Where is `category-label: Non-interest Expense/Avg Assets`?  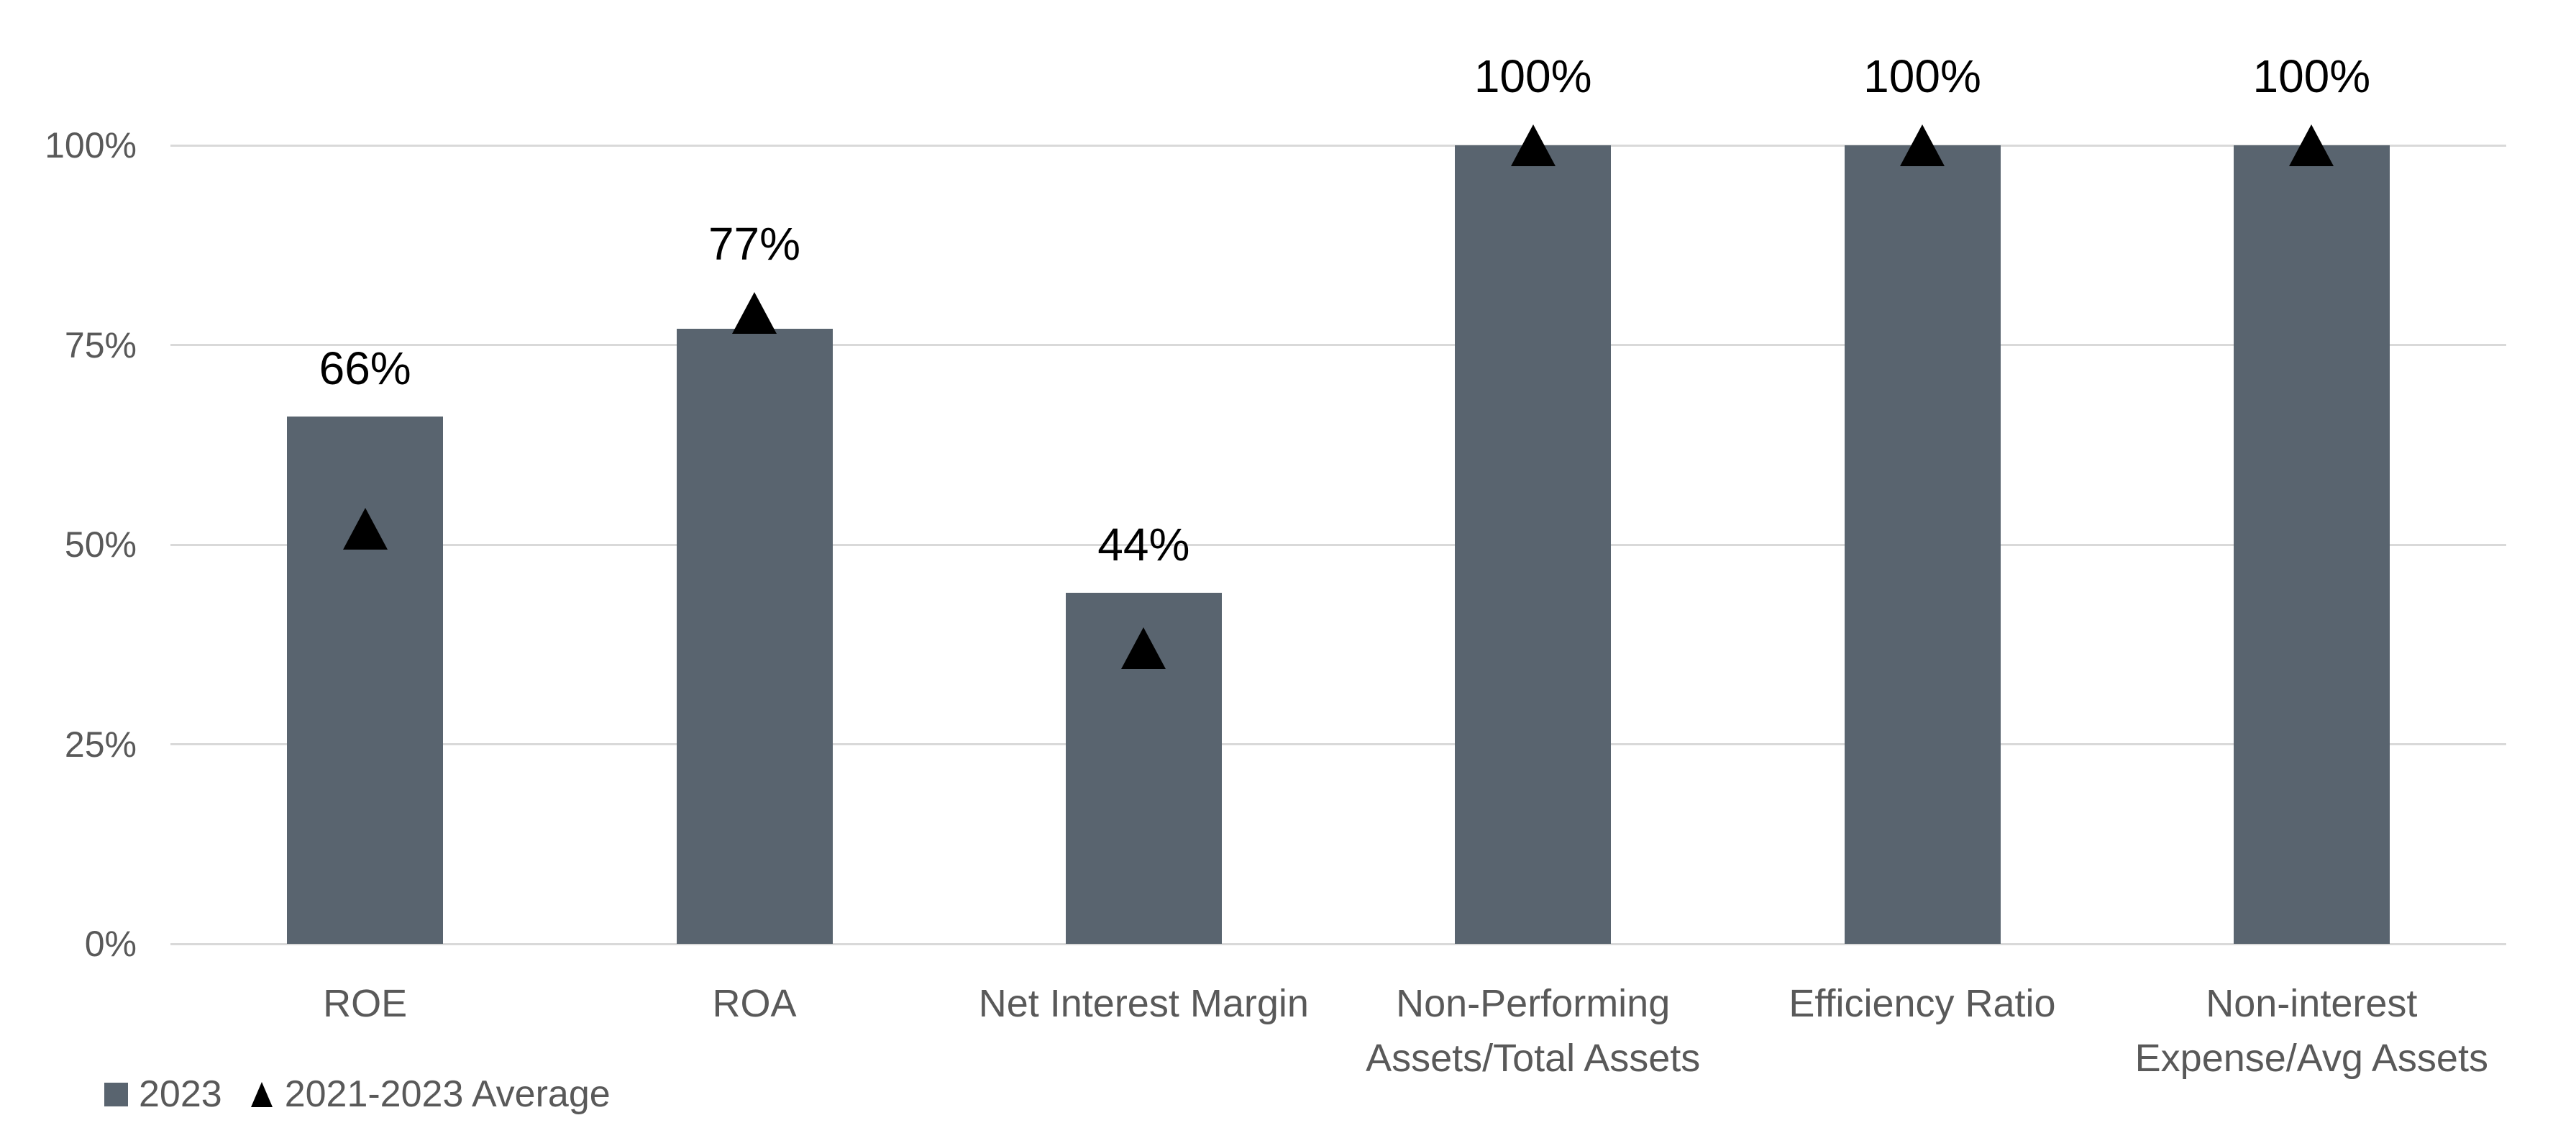
category-label: Non-interest Expense/Avg Assets is located at coordinates (2311, 1031).